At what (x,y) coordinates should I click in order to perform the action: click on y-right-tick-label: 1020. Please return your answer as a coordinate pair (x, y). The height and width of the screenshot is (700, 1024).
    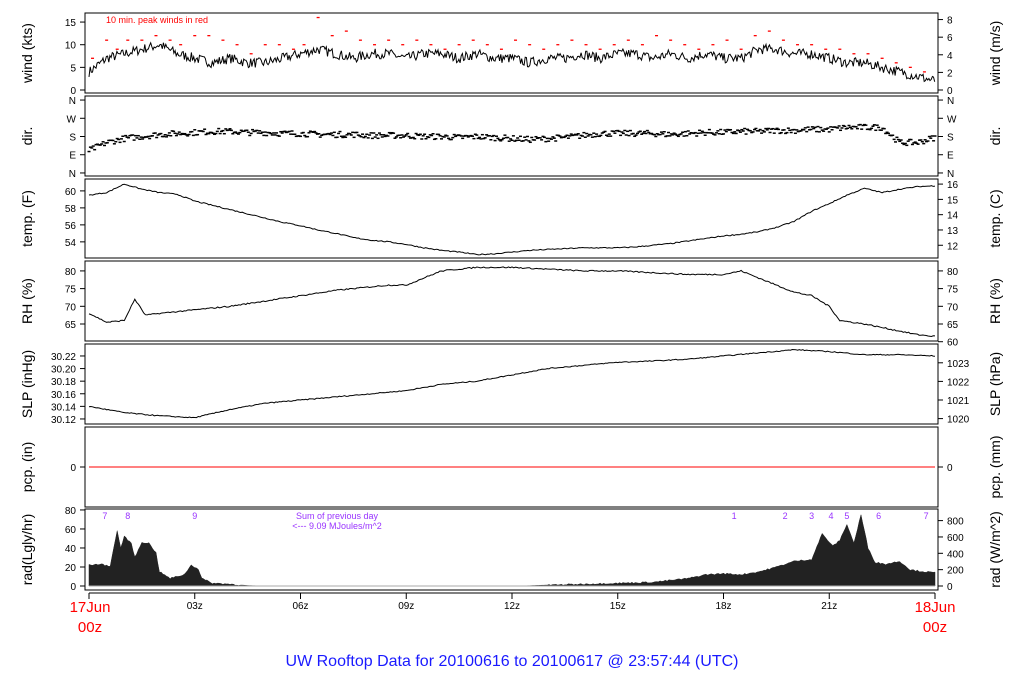
    Looking at the image, I should click on (958, 420).